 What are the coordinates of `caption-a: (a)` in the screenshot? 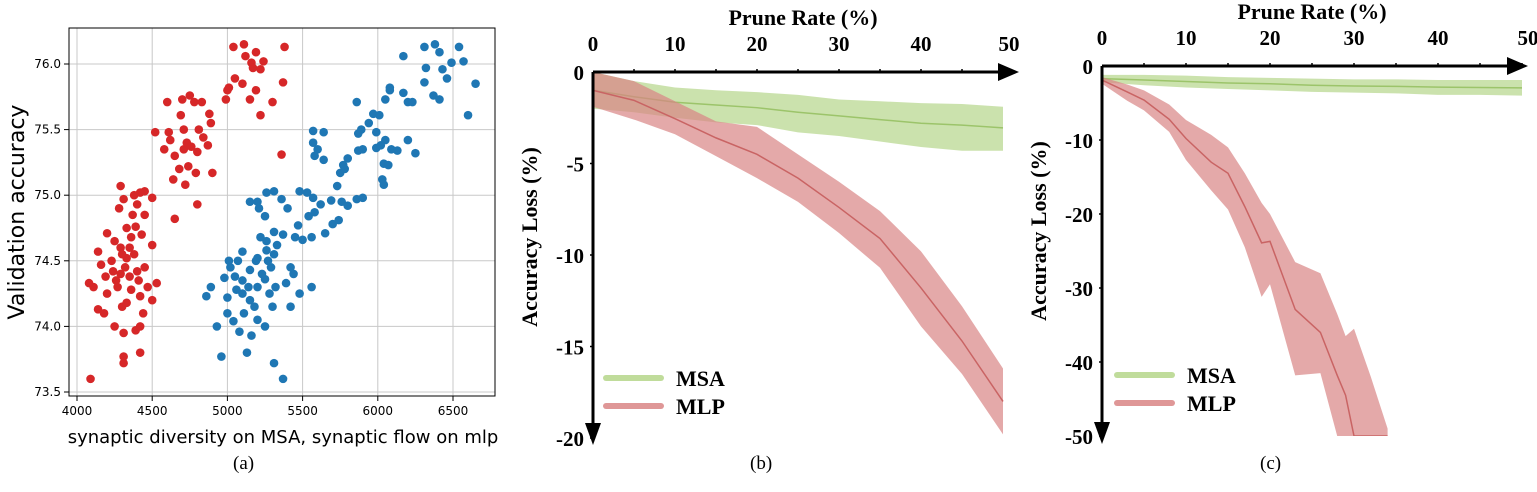 It's located at (244, 463).